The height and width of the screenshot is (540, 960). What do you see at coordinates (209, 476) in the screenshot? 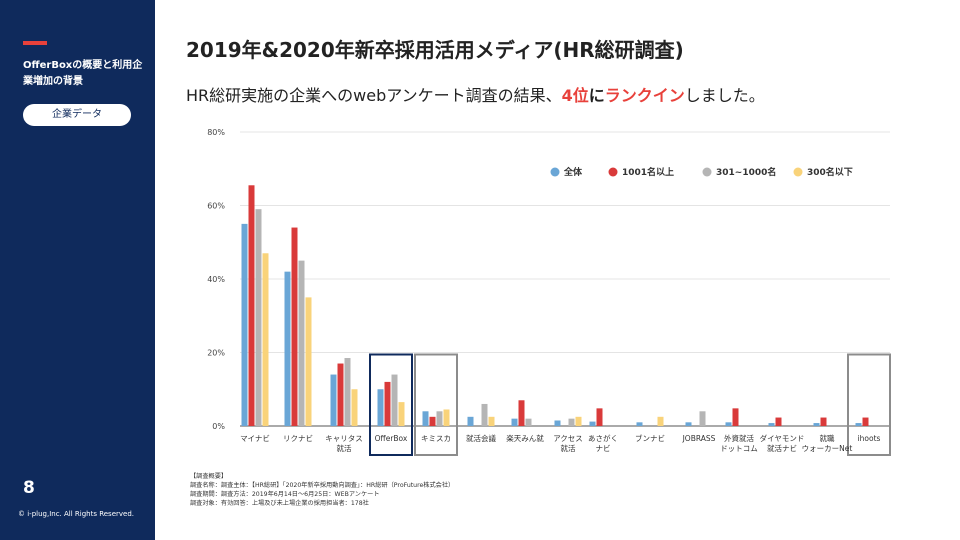
I see `survey-note-line: 【調査概要】` at bounding box center [209, 476].